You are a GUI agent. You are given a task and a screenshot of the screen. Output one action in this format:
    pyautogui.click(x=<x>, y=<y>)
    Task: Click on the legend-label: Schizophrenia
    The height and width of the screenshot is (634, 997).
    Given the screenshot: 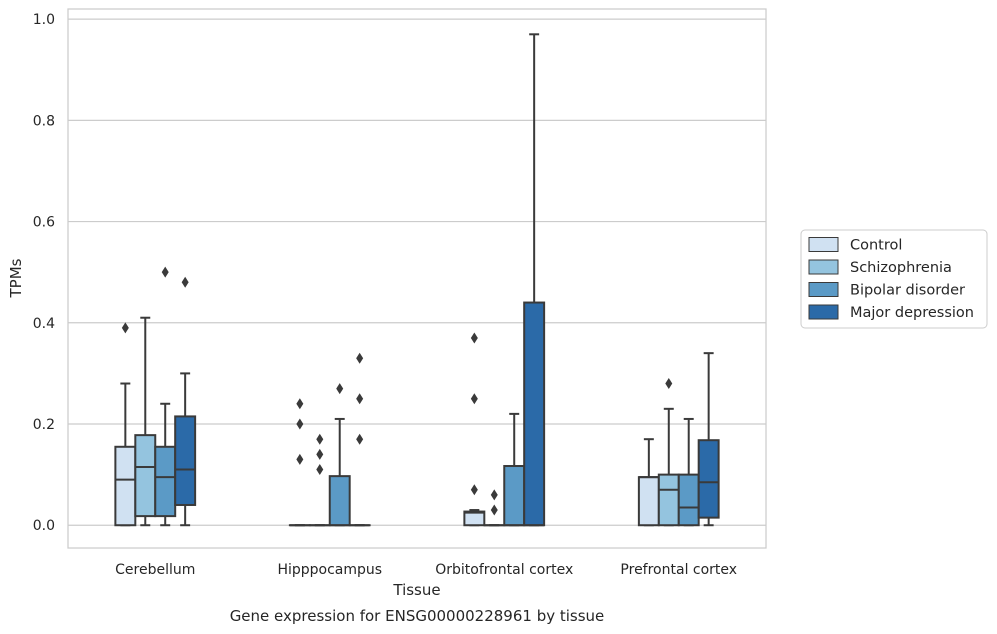 What is the action you would take?
    pyautogui.click(x=901, y=268)
    